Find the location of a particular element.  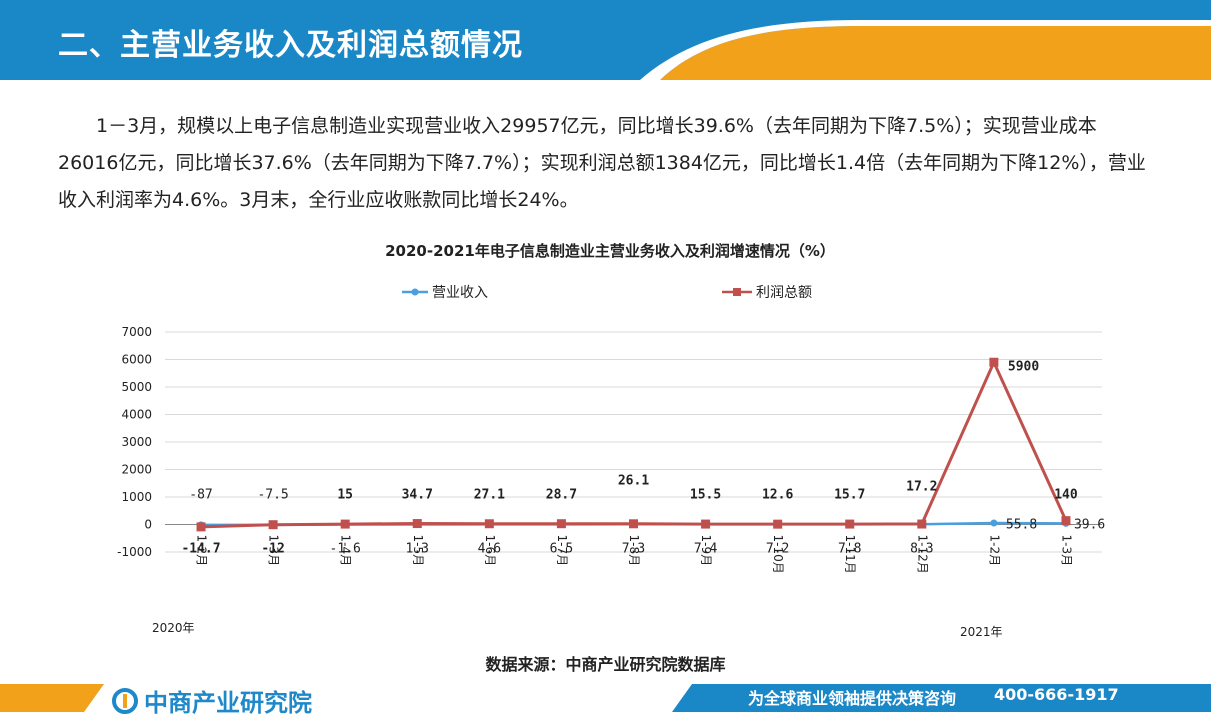

profit-data-label: 12.6 is located at coordinates (777, 495).